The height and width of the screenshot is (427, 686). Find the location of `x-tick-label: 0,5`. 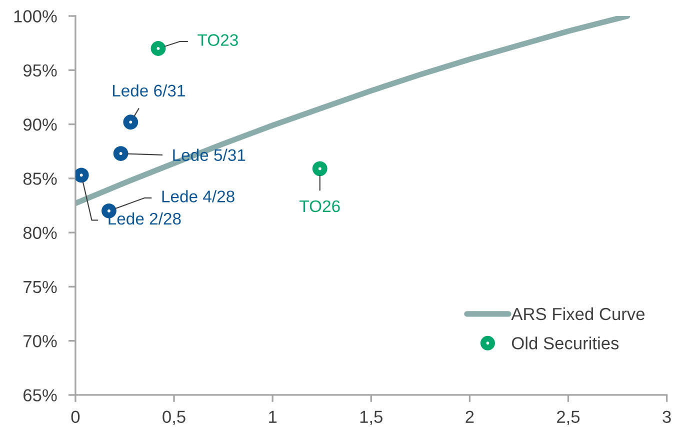

x-tick-label: 0,5 is located at coordinates (174, 418).